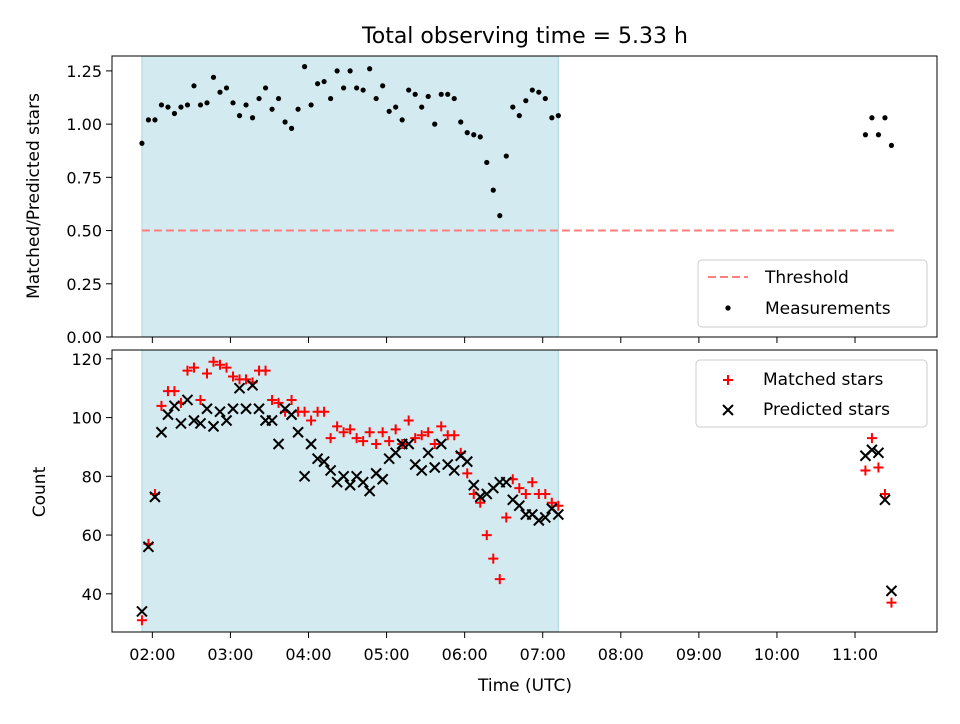 This screenshot has width=960, height=724. Describe the element at coordinates (92, 535) in the screenshot. I see `count-y-tick-label: 60` at that location.